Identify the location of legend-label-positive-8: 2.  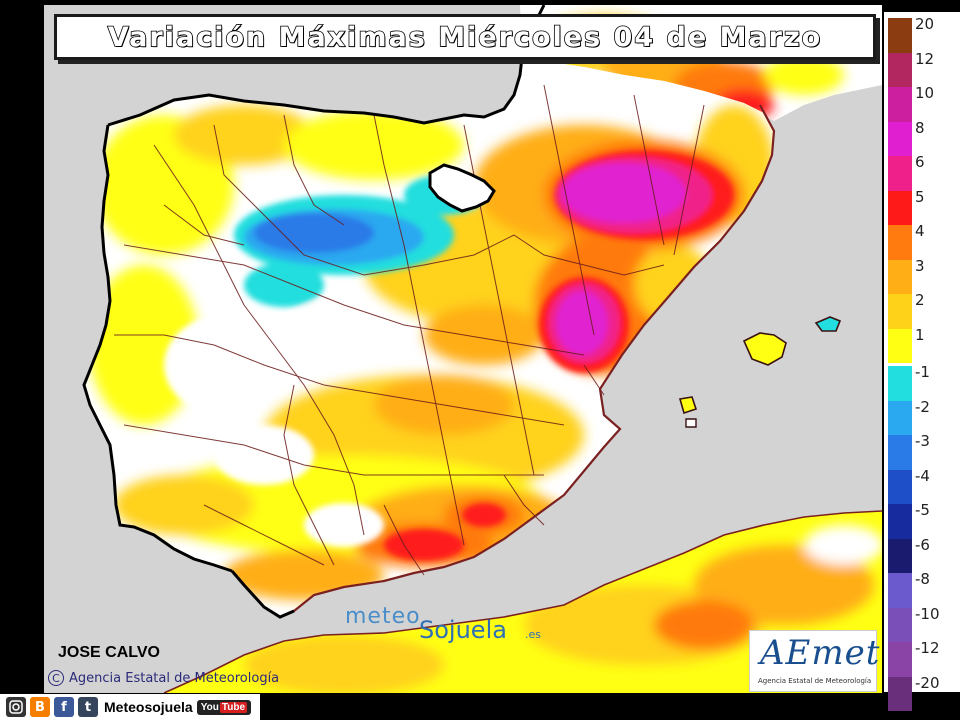
(920, 300).